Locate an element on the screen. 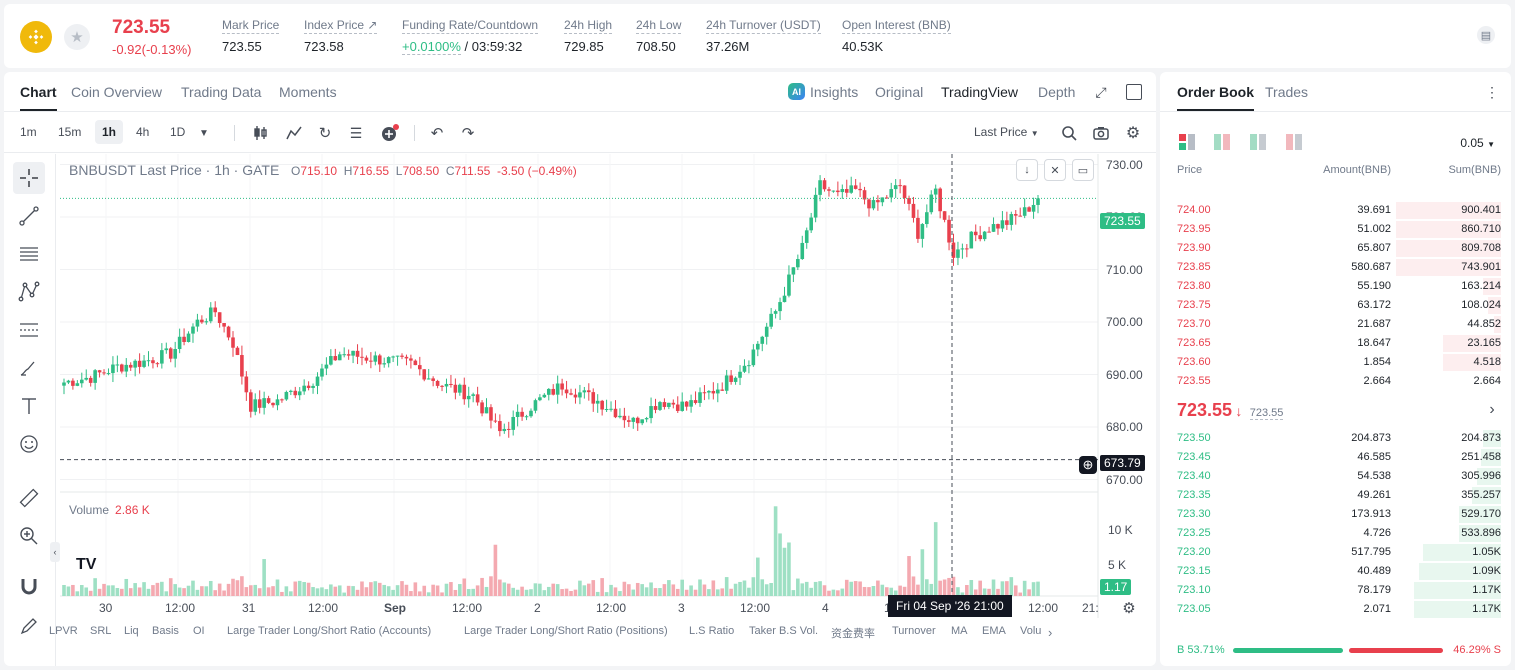 The height and width of the screenshot is (670, 1515). indicators-icon is located at coordinates (294, 133).